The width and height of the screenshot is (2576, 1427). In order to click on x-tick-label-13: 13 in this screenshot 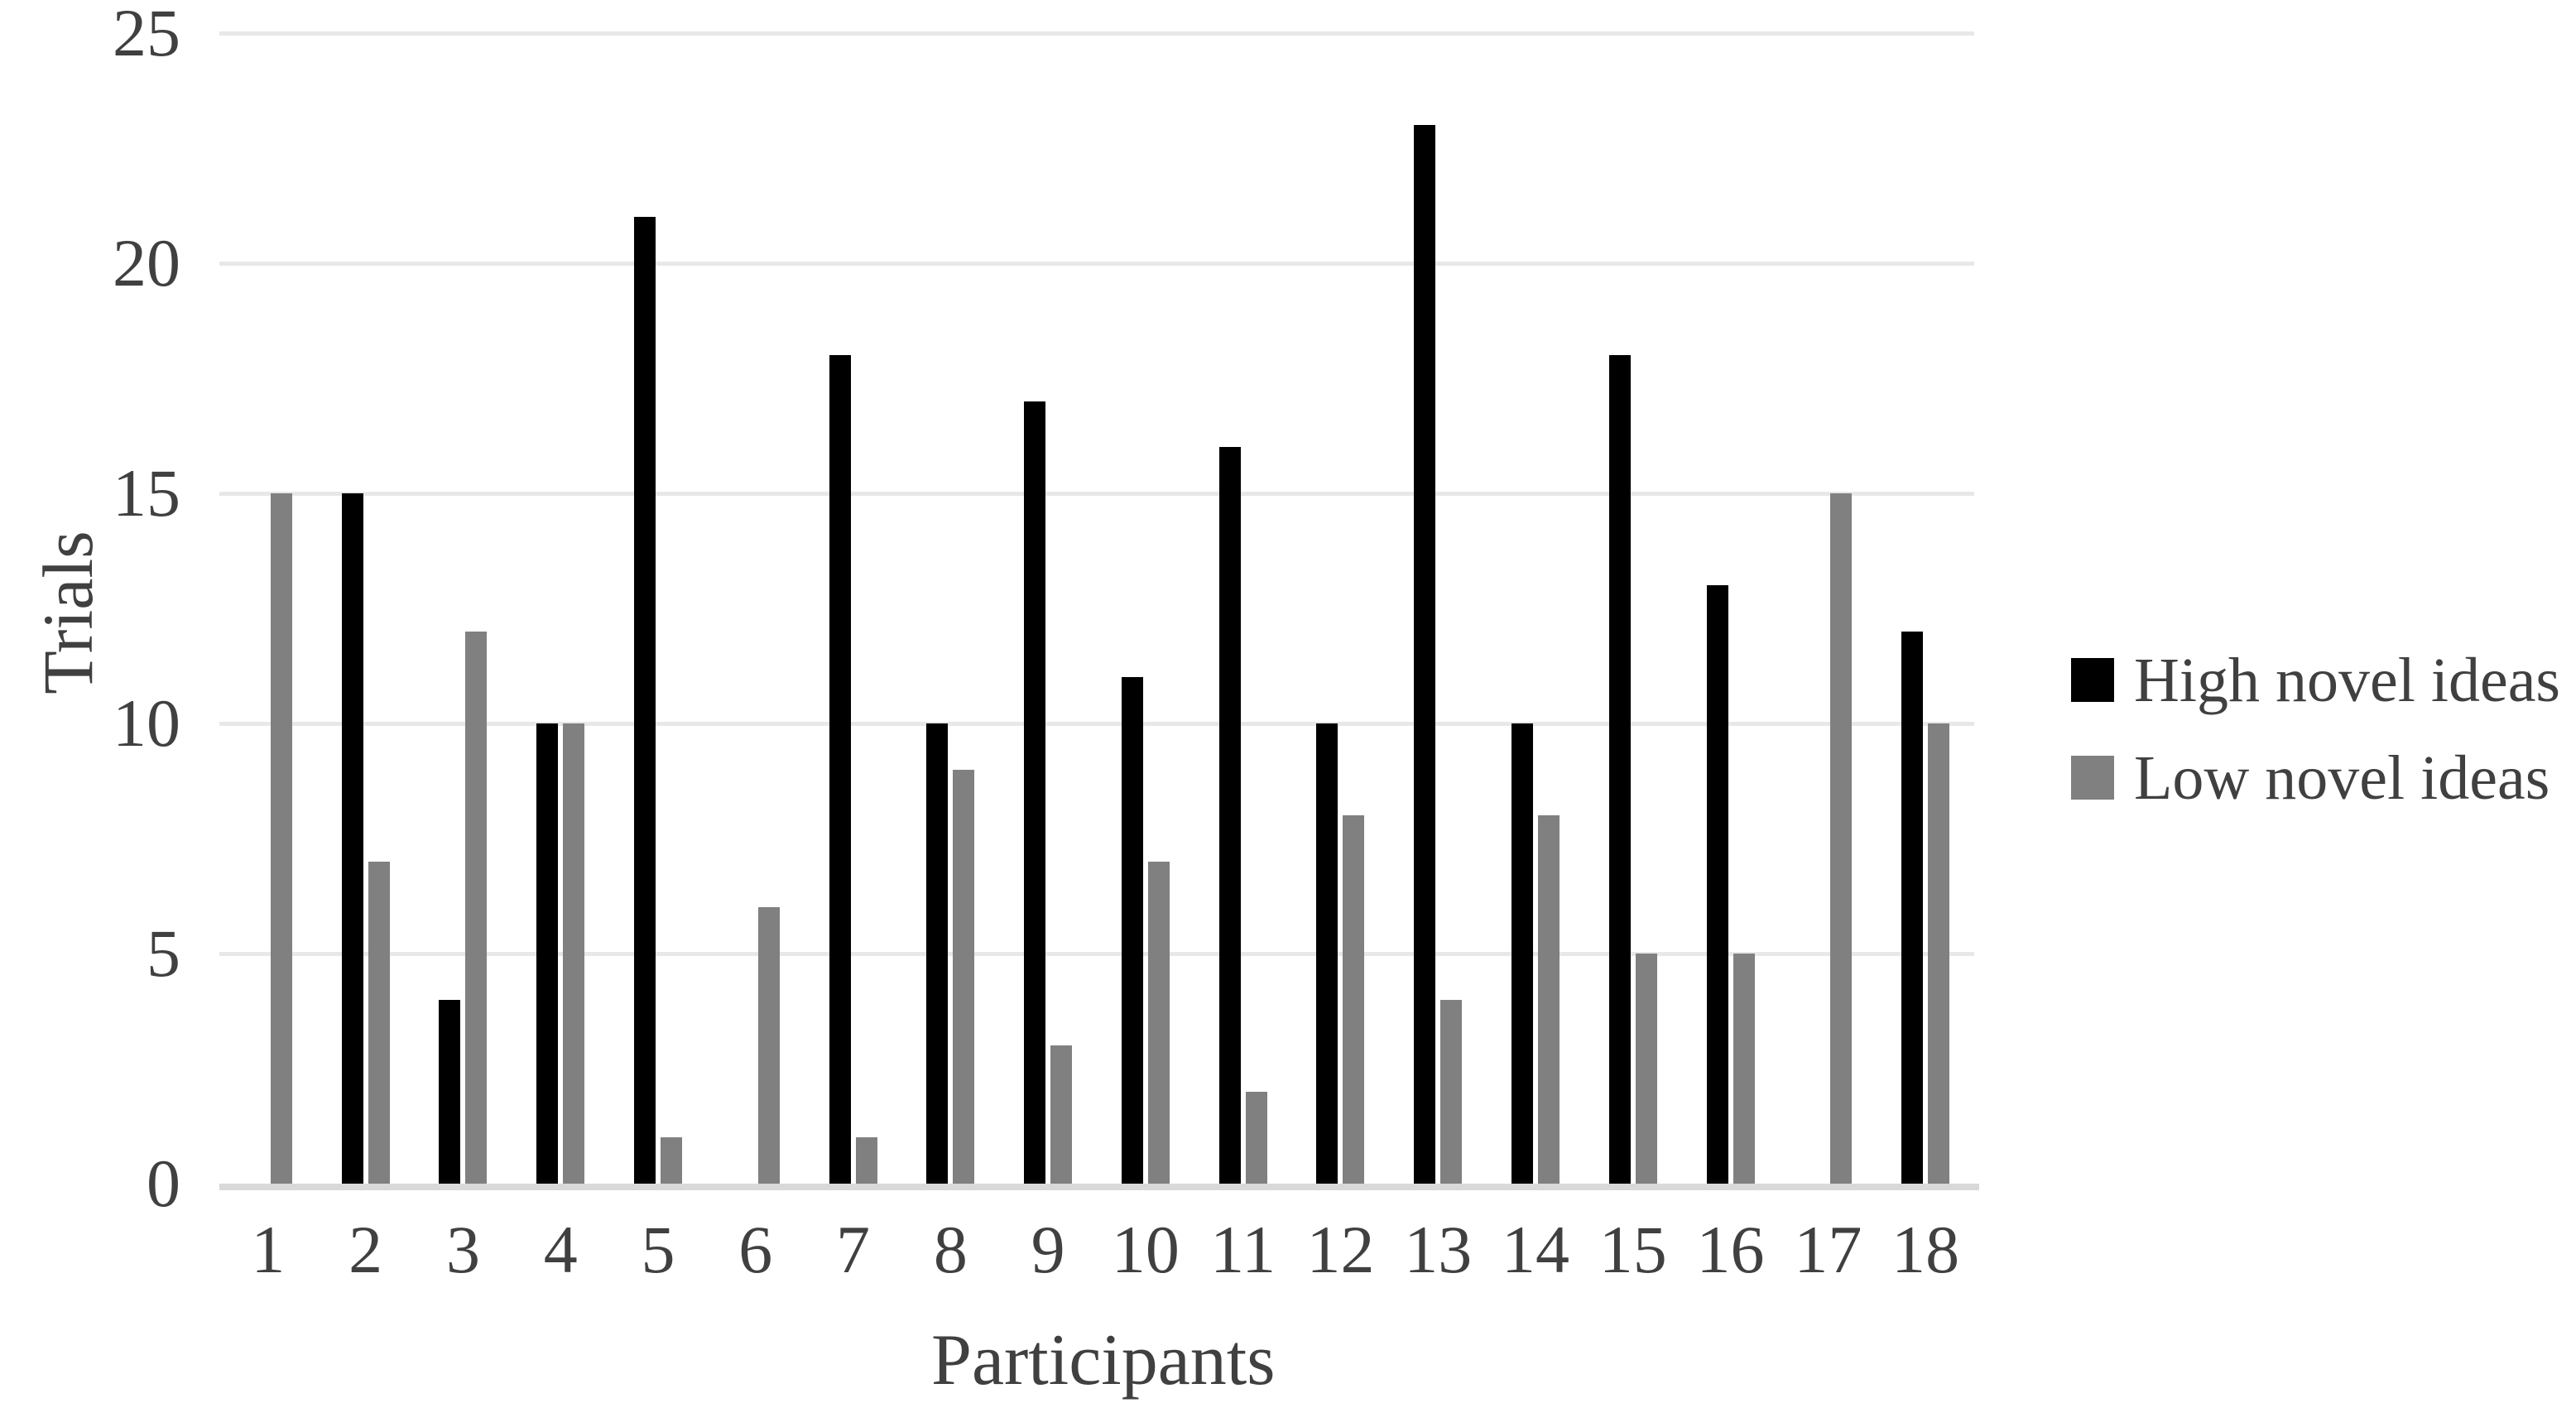, I will do `click(1438, 1249)`.